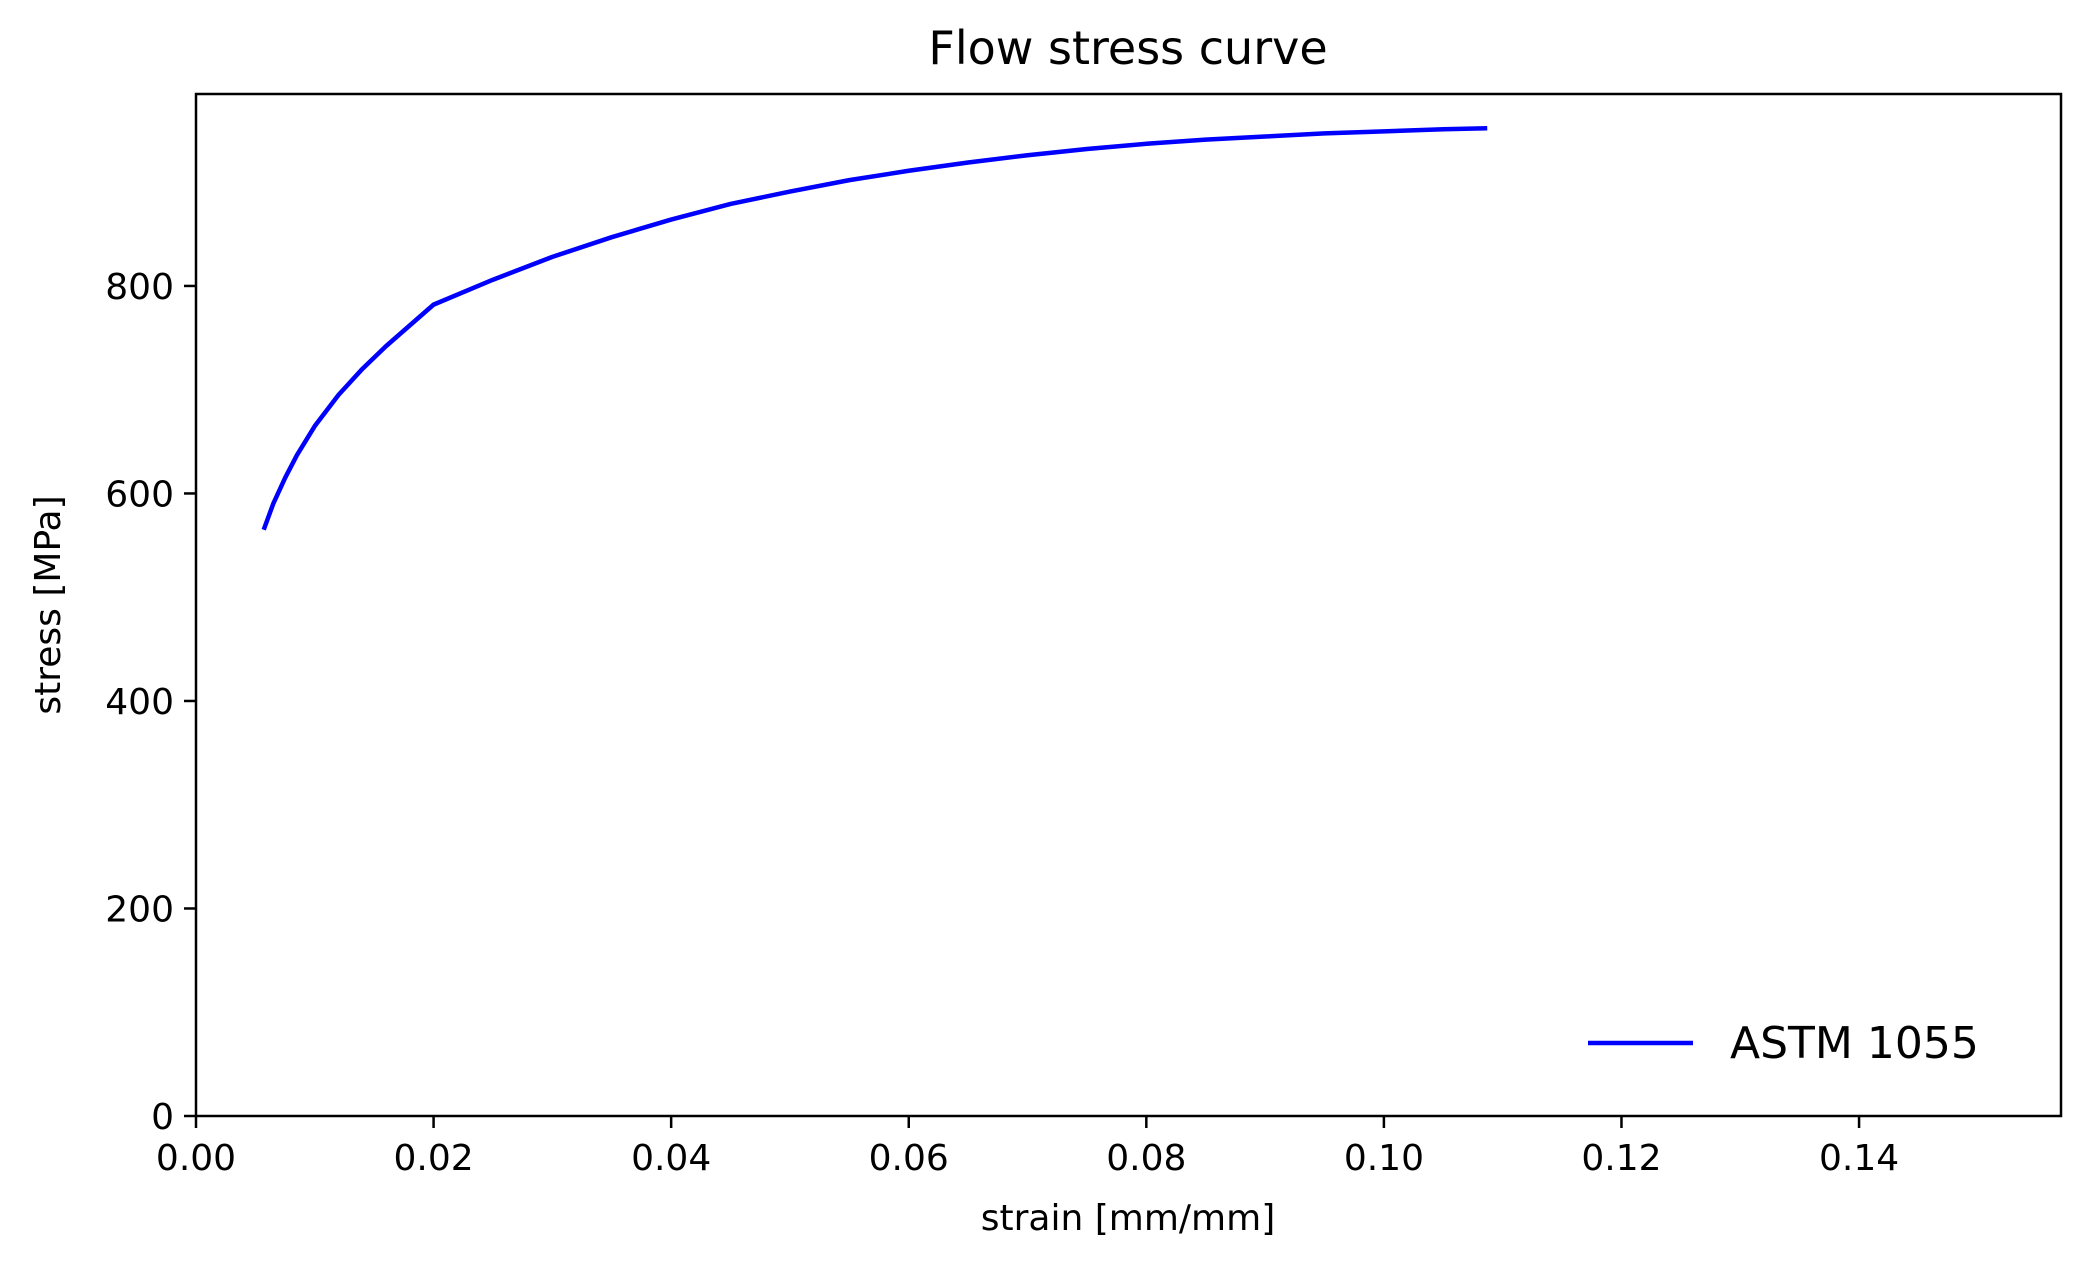  Describe the element at coordinates (1128, 1218) in the screenshot. I see `x-axis-label: strain [mm/mm]` at that location.